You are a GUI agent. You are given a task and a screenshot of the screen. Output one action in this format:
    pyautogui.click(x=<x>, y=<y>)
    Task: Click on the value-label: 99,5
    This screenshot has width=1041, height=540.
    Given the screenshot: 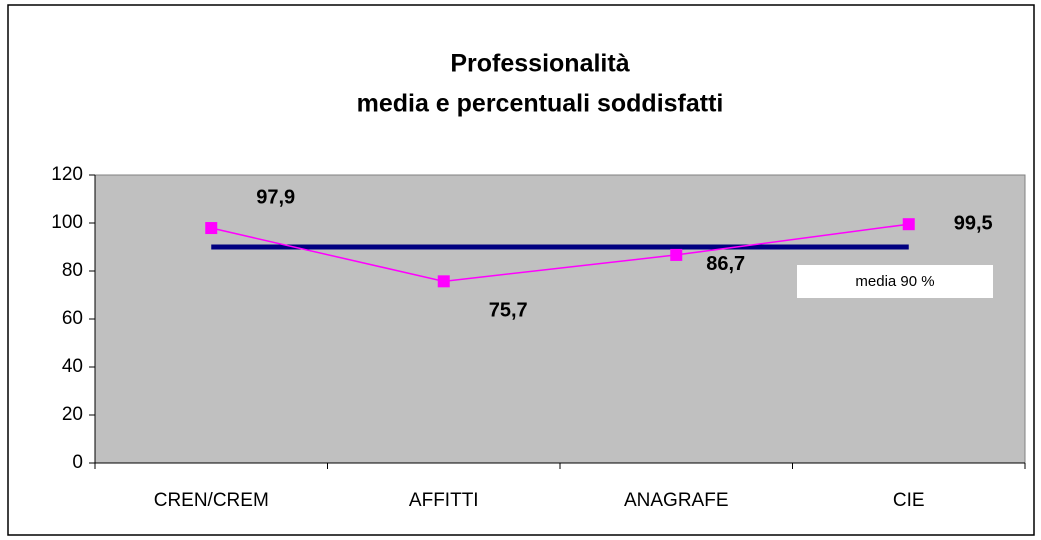 What is the action you would take?
    pyautogui.click(x=973, y=223)
    